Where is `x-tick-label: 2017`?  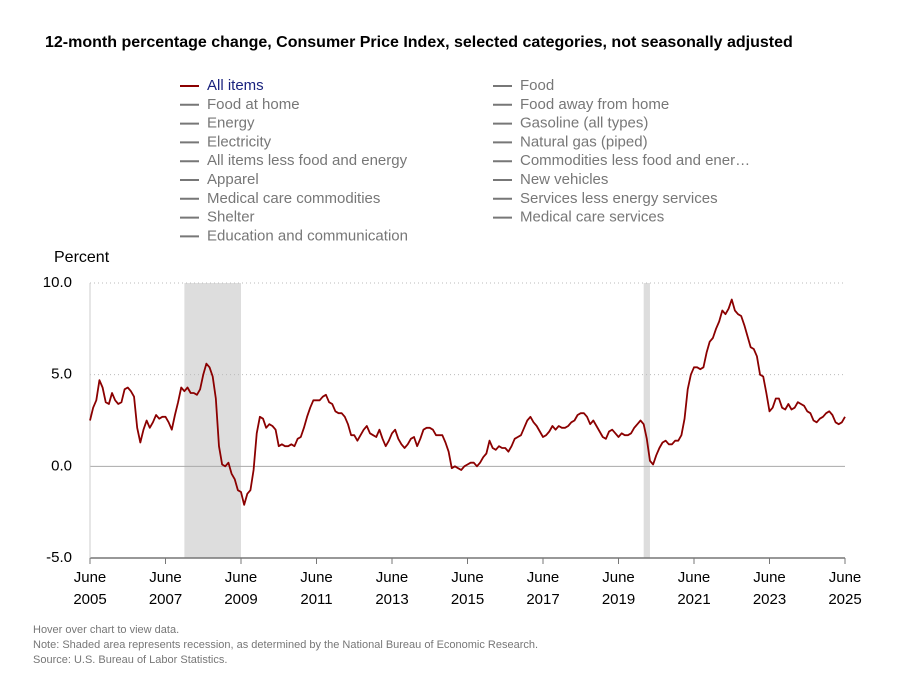 x-tick-label: 2017 is located at coordinates (542, 599).